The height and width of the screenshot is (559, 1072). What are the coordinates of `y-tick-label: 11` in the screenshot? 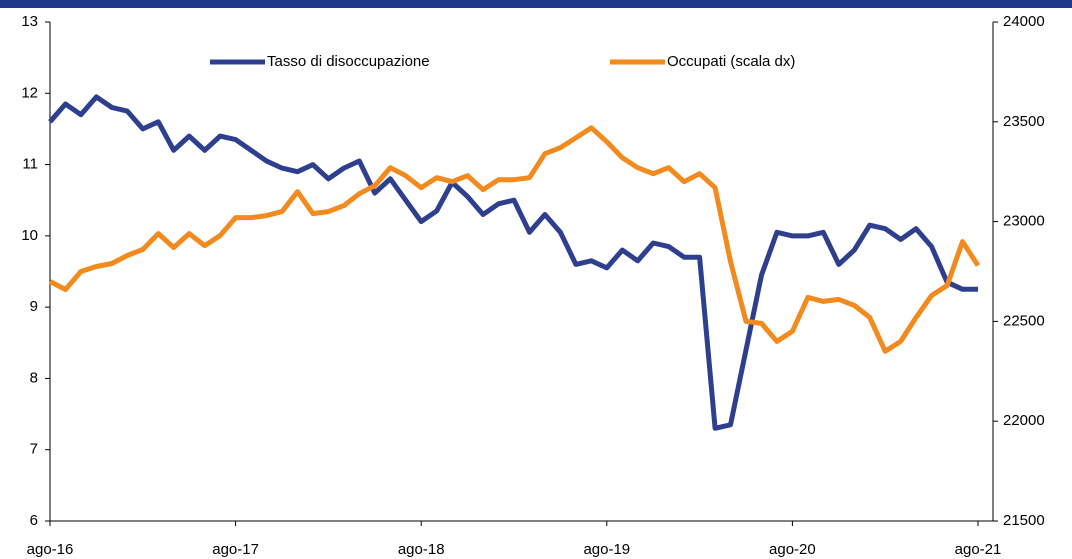 It's located at (30, 164).